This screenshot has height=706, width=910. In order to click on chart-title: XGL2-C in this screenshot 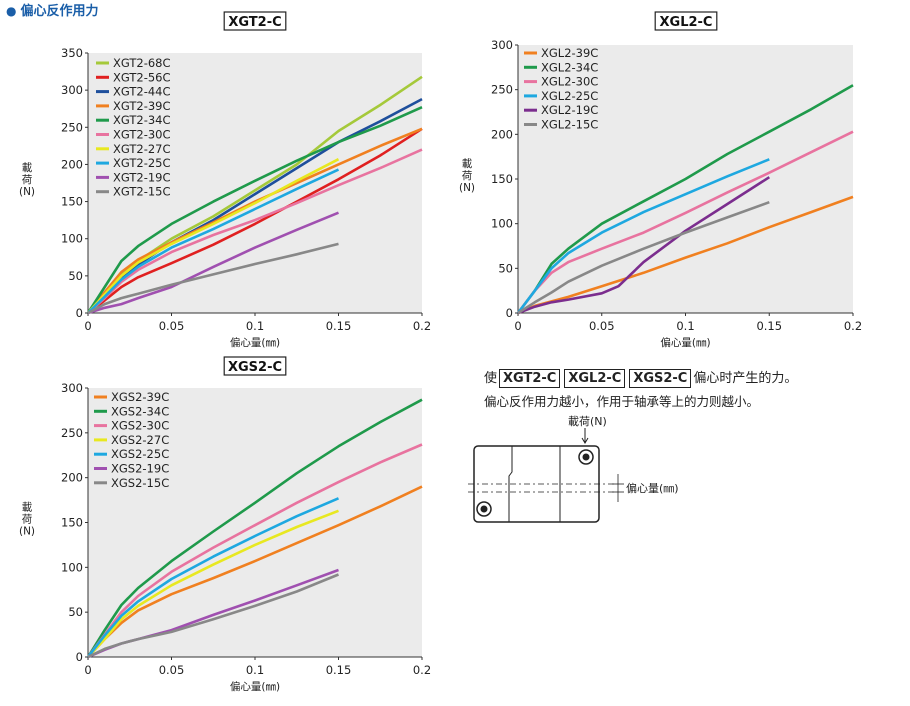, I will do `click(686, 22)`.